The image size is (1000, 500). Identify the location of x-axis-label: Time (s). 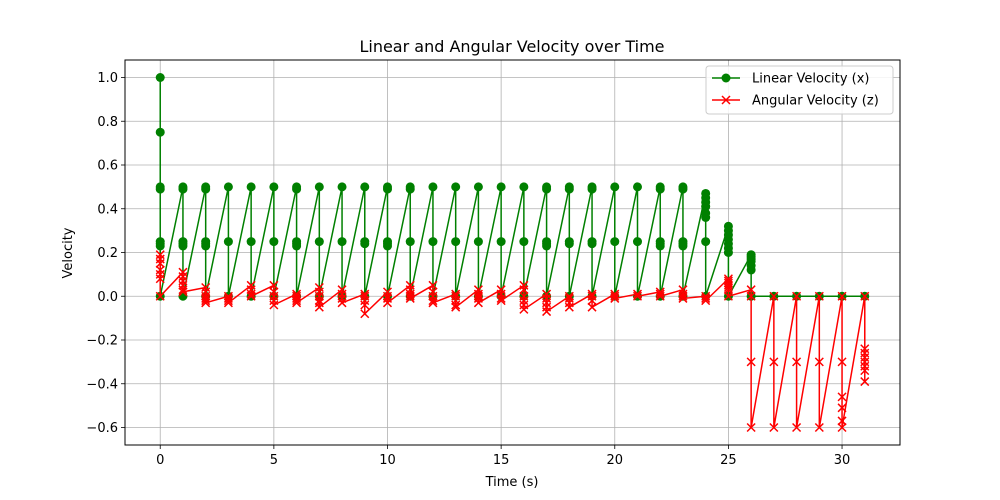
(512, 482).